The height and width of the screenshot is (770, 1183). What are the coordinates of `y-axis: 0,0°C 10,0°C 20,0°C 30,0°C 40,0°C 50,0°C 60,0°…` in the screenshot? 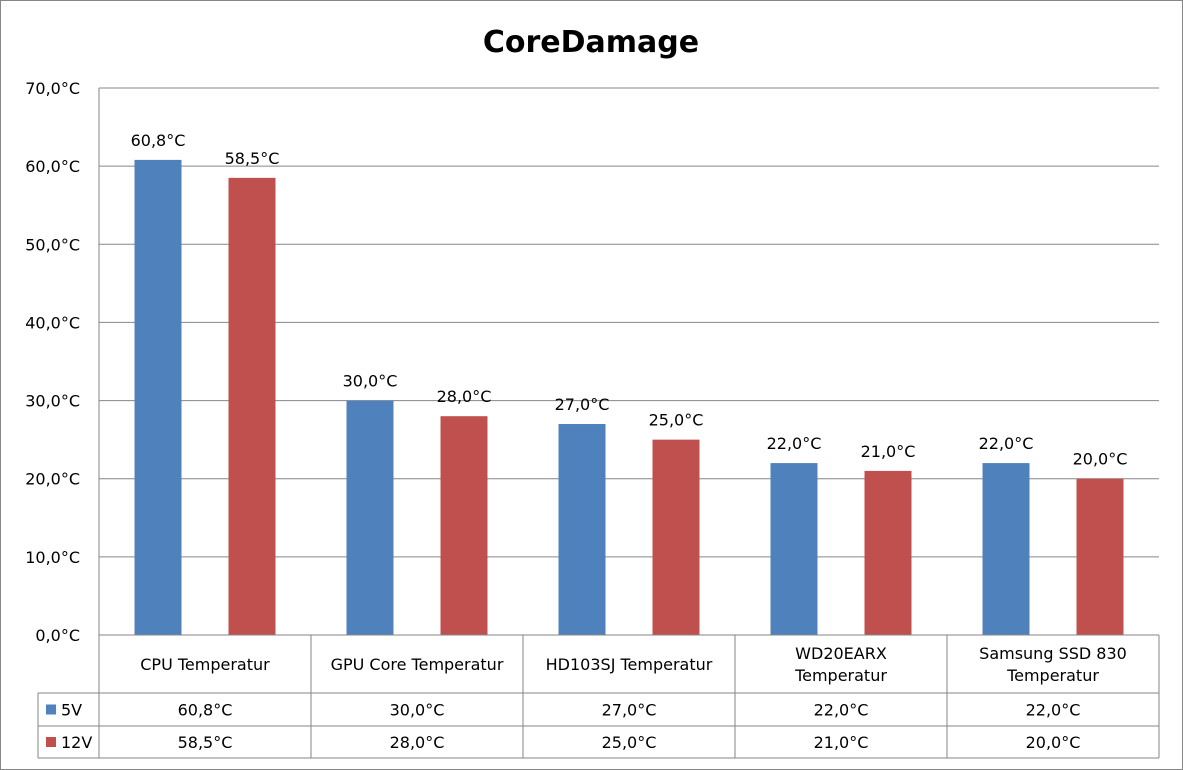 It's located at (62, 362).